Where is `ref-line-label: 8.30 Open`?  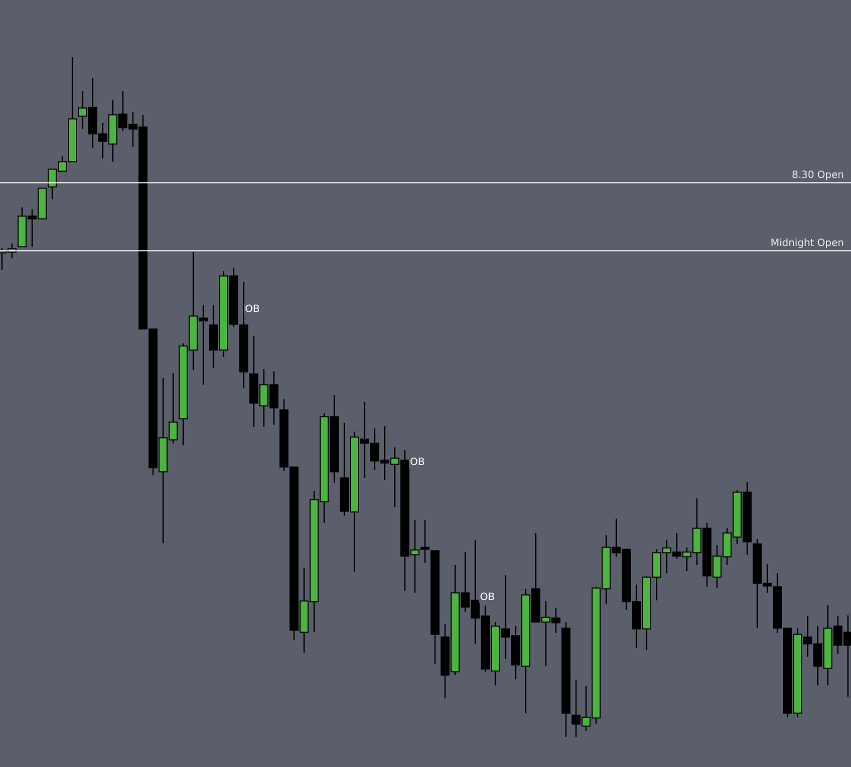
ref-line-label: 8.30 Open is located at coordinates (818, 175).